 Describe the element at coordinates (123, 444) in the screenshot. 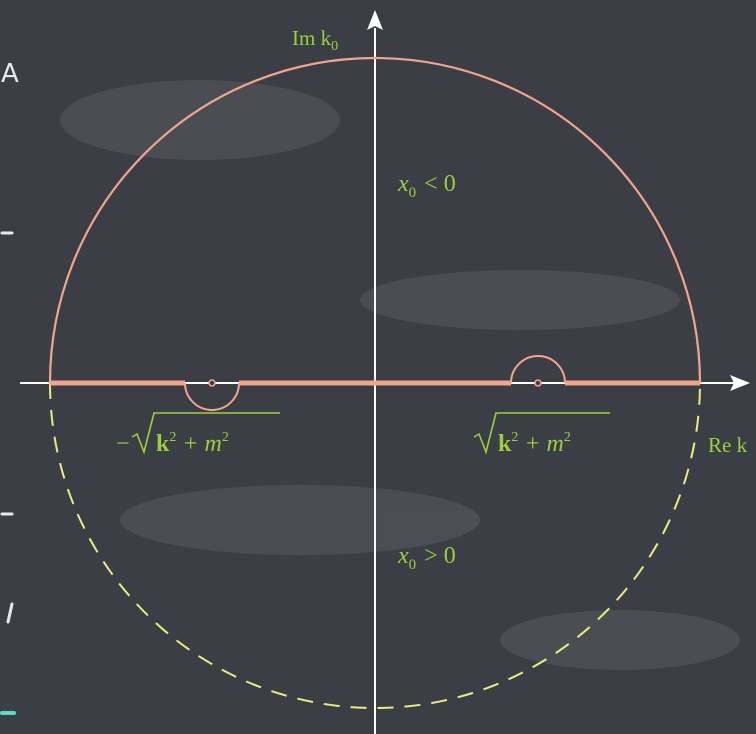

I see `left-pole-sign: −` at that location.